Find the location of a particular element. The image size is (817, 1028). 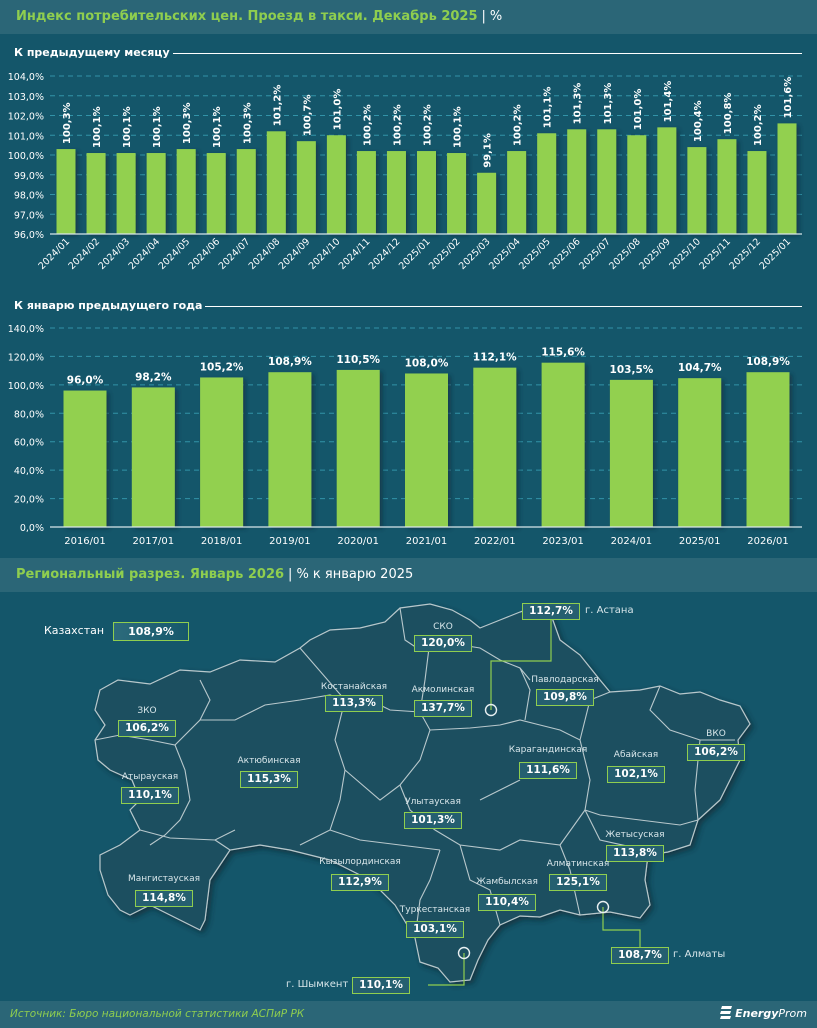

region-value: 137,7% is located at coordinates (443, 708).